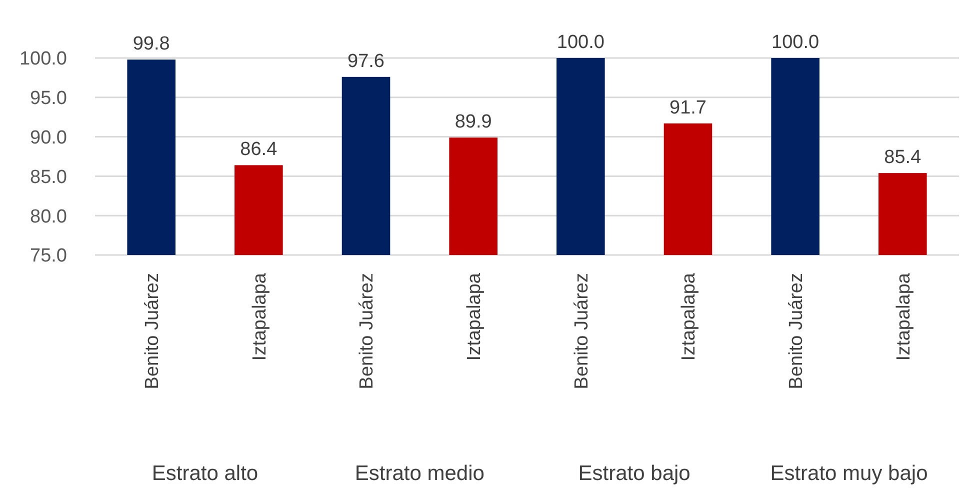  Describe the element at coordinates (366, 61) in the screenshot. I see `data-label: 97.6` at that location.